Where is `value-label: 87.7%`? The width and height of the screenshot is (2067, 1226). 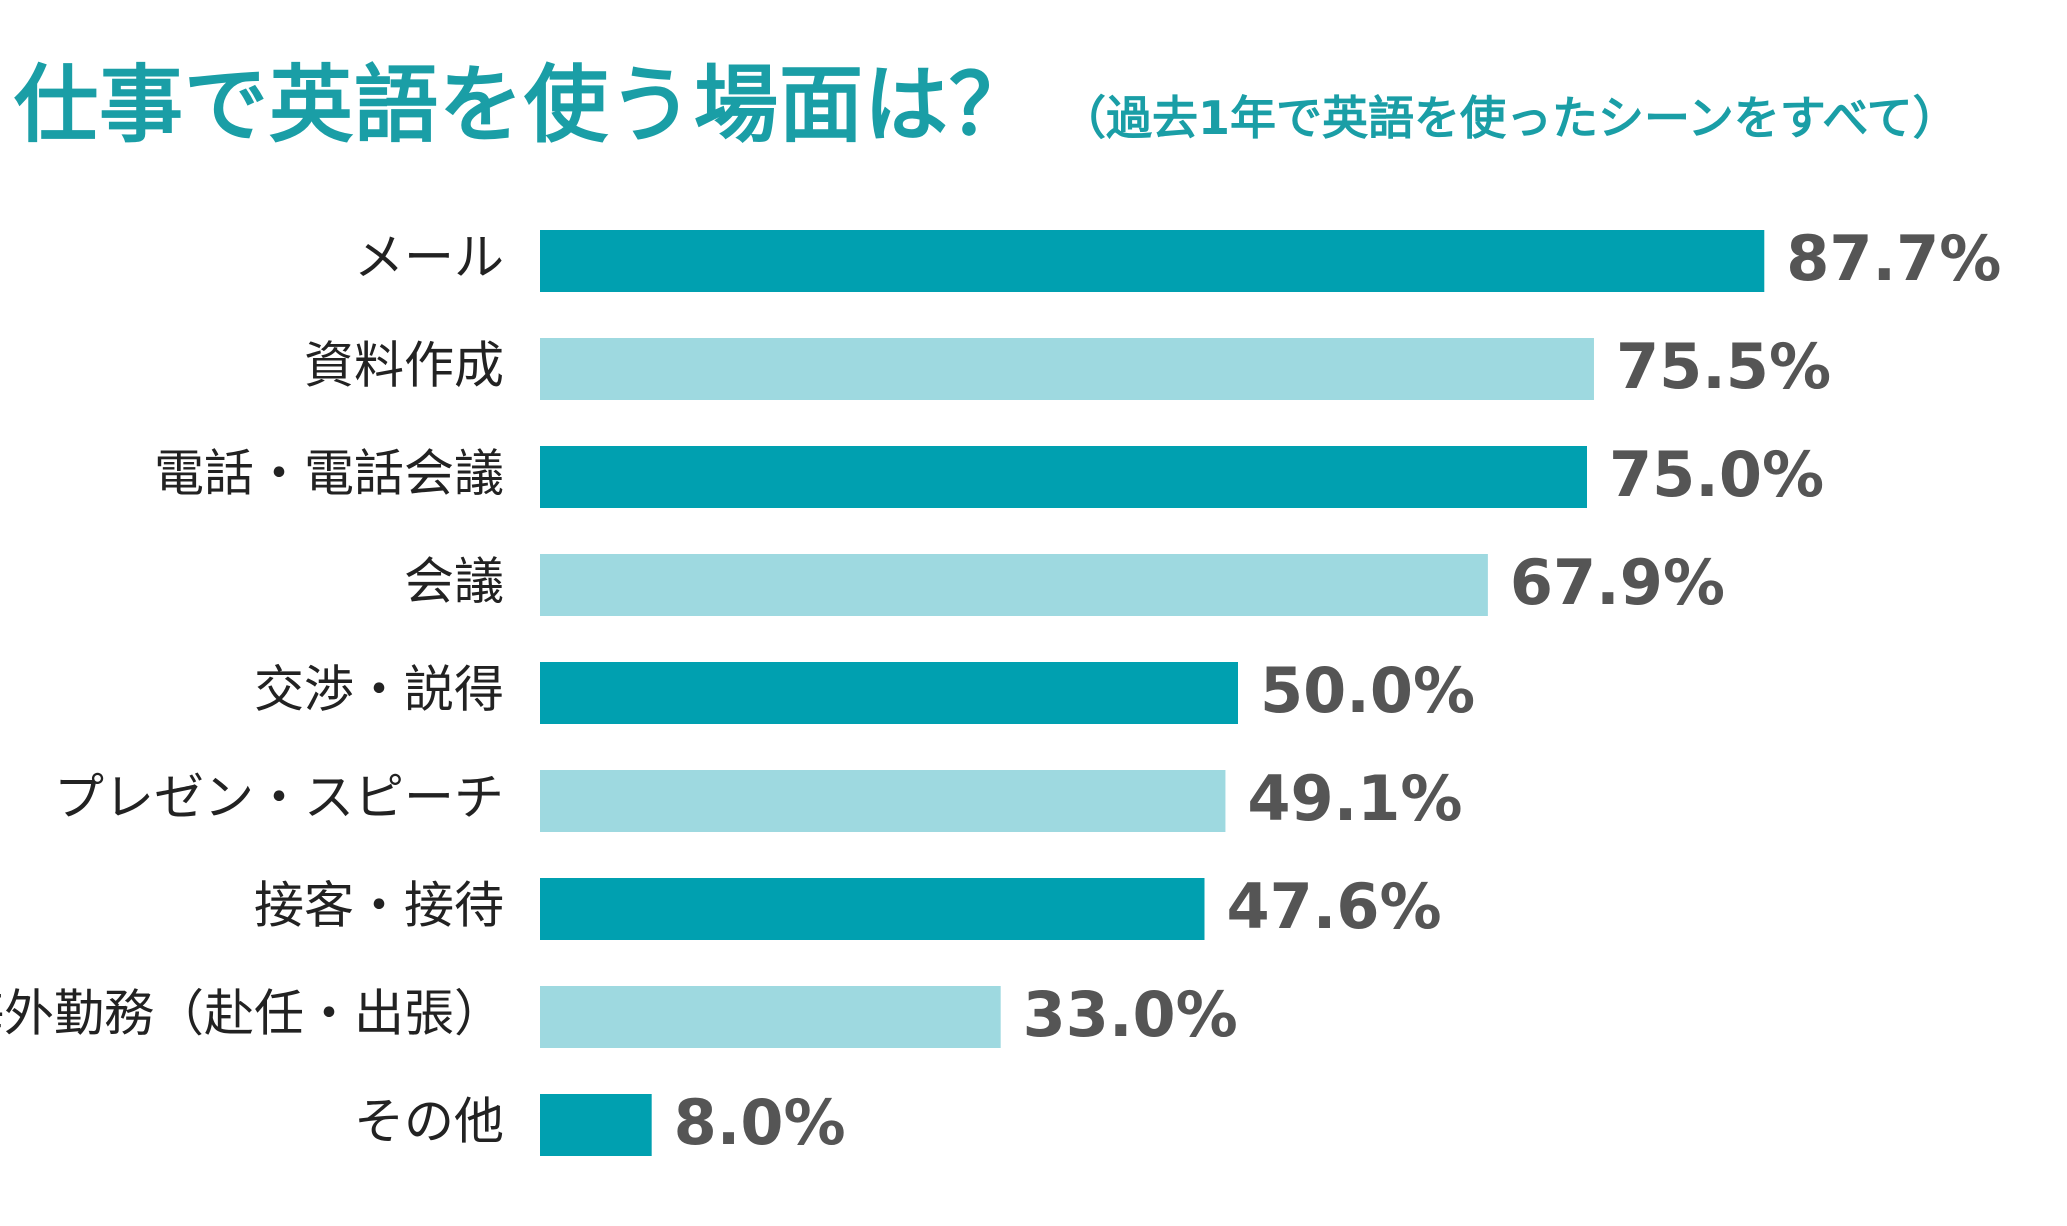 value-label: 87.7% is located at coordinates (1893, 258).